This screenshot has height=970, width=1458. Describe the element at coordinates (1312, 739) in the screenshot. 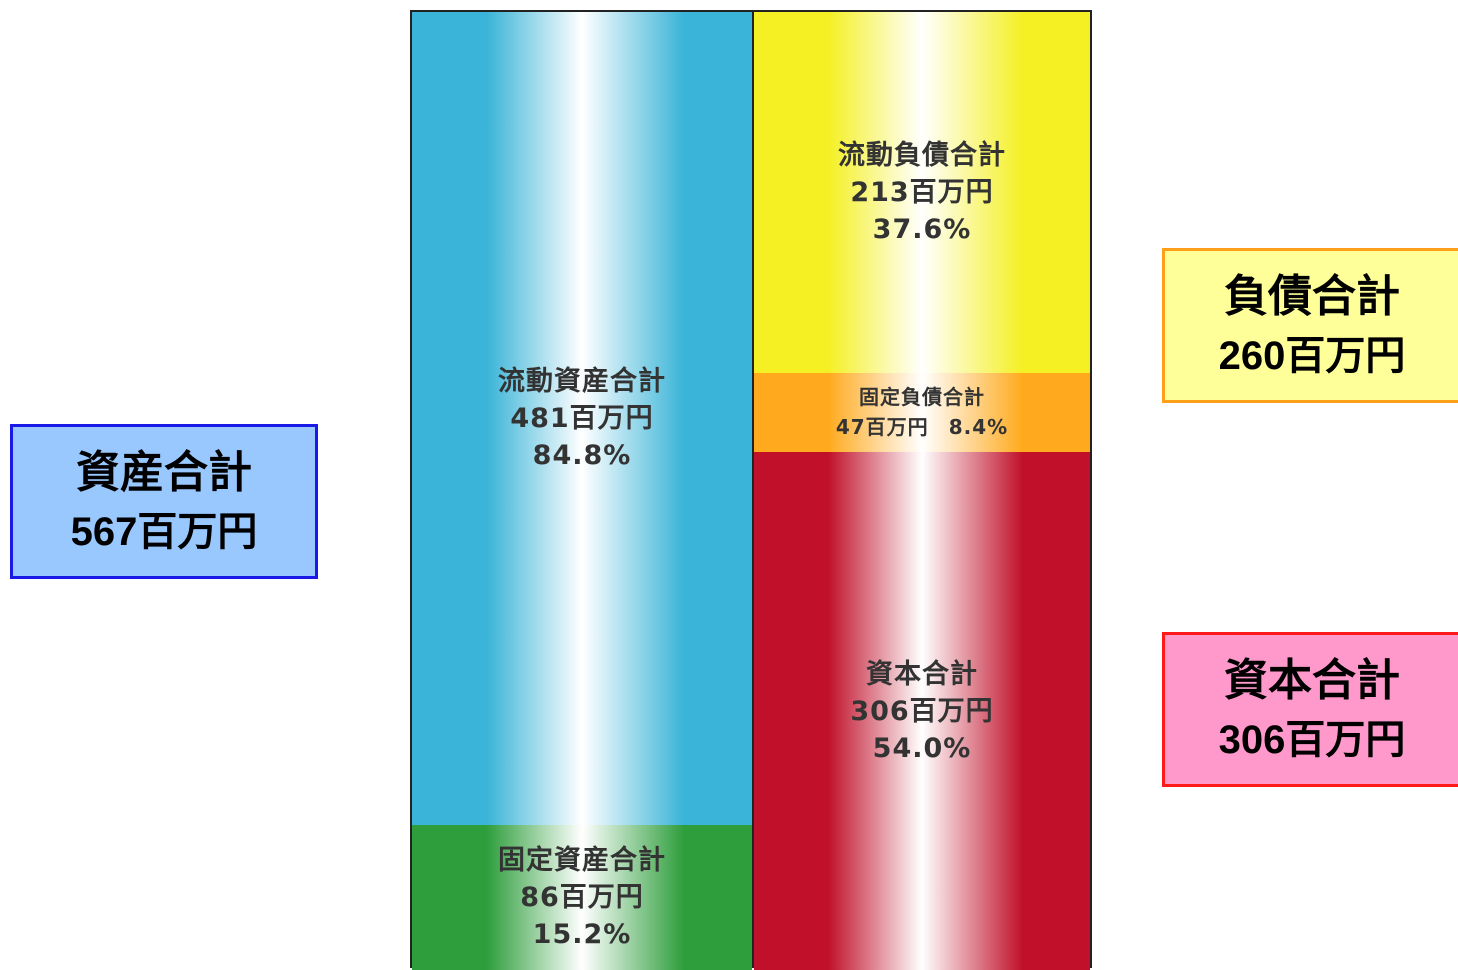

I see `equity-total-value: 306百万円` at that location.